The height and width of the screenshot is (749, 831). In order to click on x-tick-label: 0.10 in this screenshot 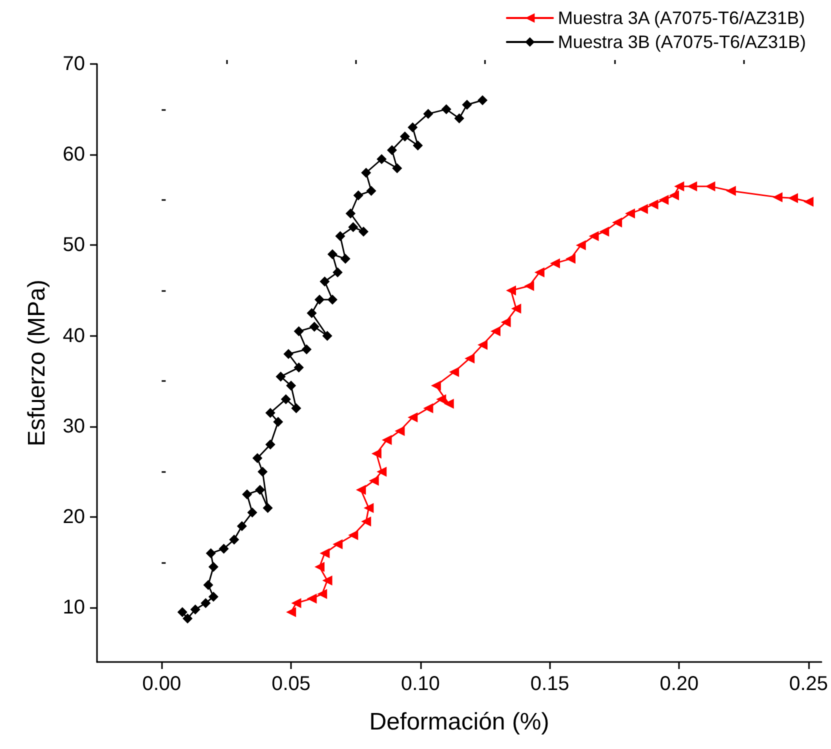, I will do `click(420, 684)`.